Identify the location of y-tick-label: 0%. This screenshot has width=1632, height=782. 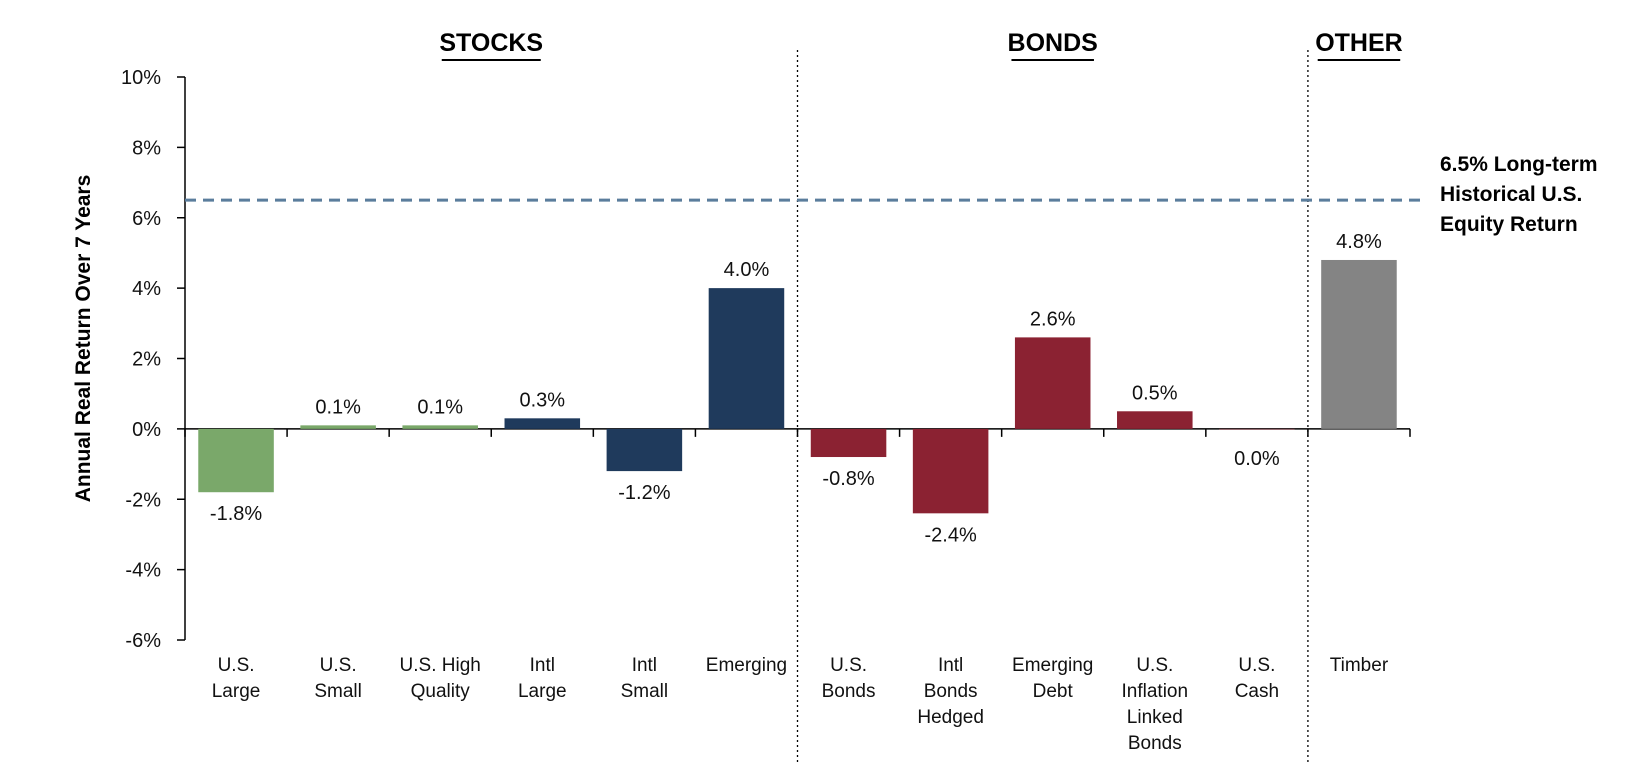
(146, 430).